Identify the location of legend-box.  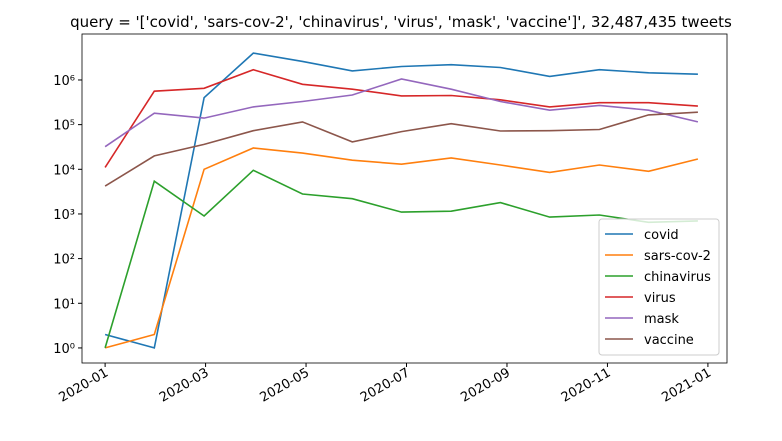
(659, 287).